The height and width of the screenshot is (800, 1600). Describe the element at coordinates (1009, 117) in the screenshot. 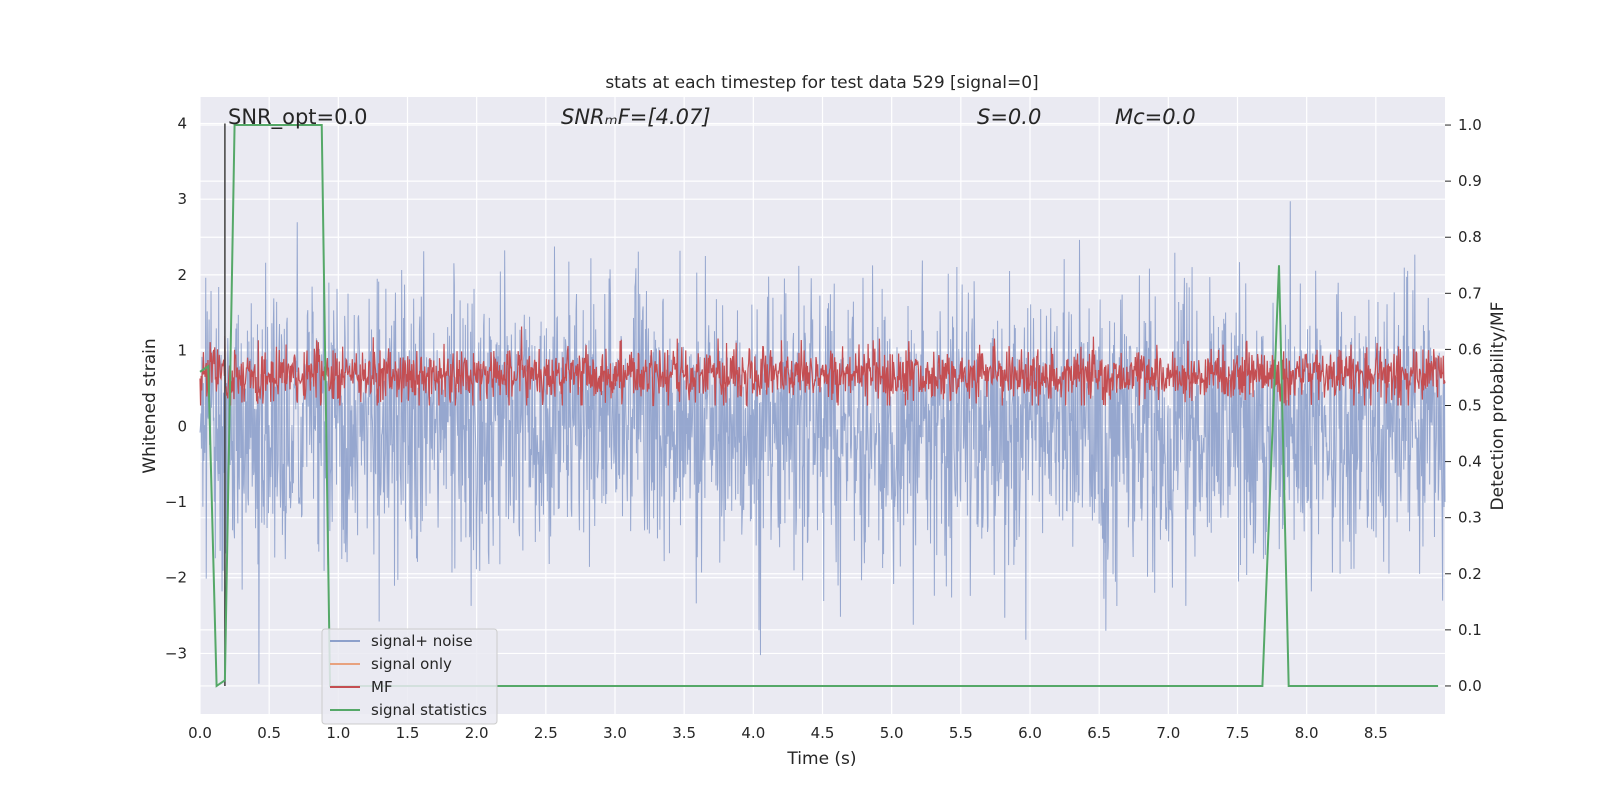

I see `annotation-s: S=0.0` at that location.